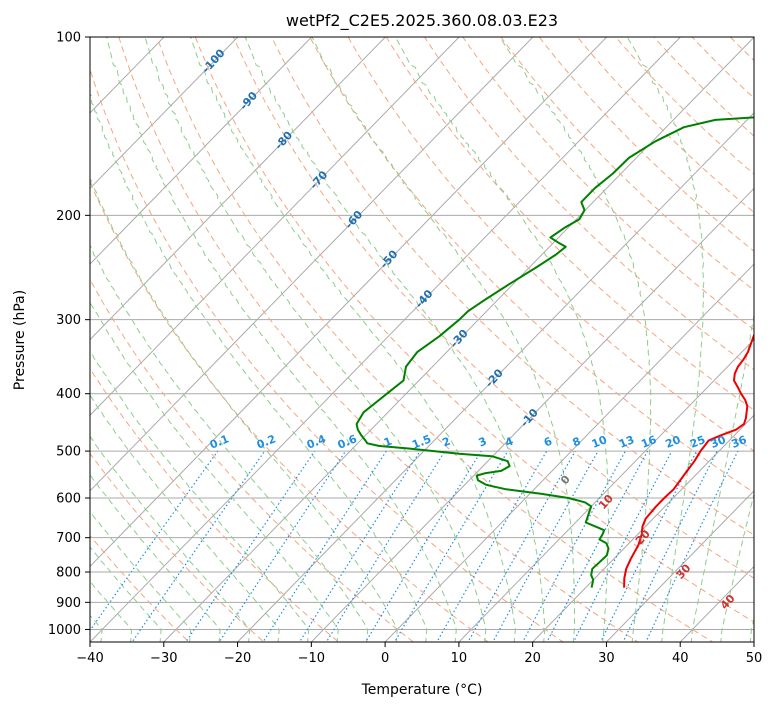 The height and width of the screenshot is (708, 775). What do you see at coordinates (68, 452) in the screenshot?
I see `y-tick-label: 500` at bounding box center [68, 452].